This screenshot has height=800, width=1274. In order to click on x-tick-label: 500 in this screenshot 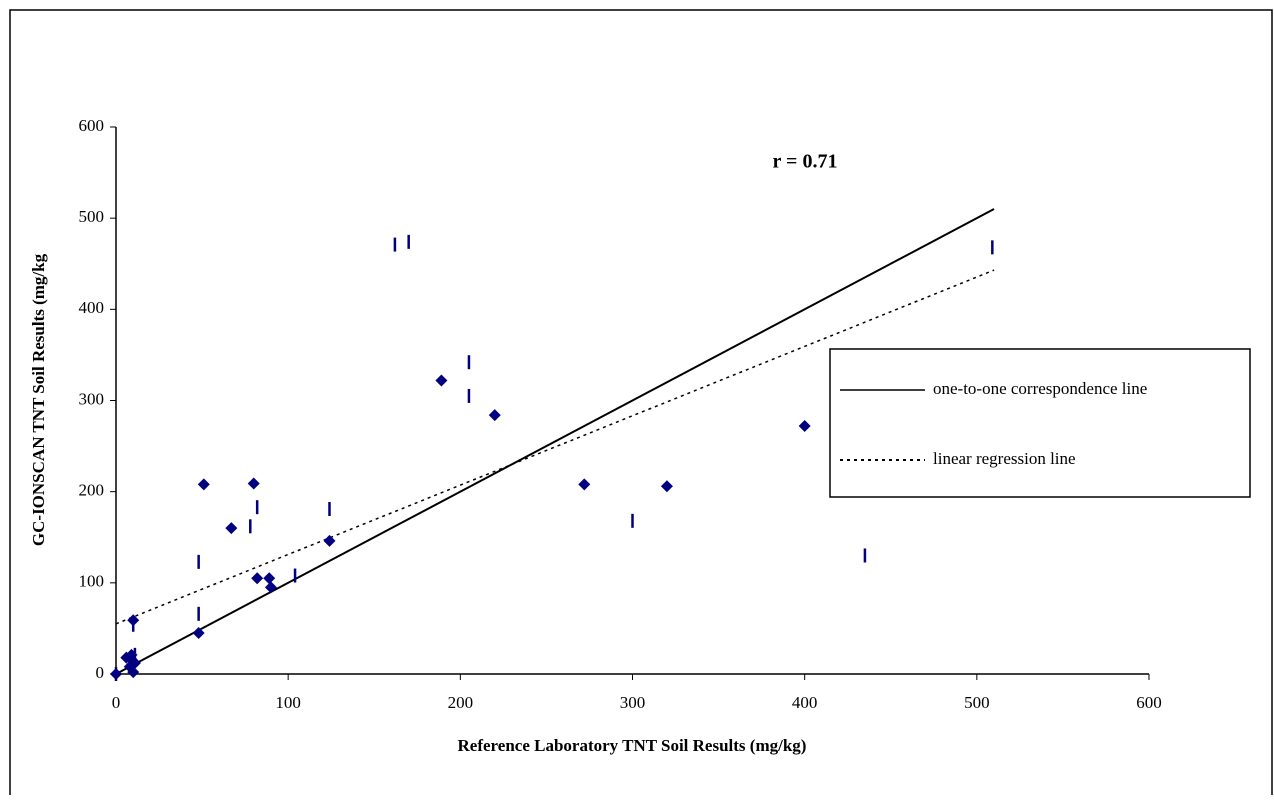, I will do `click(977, 702)`.